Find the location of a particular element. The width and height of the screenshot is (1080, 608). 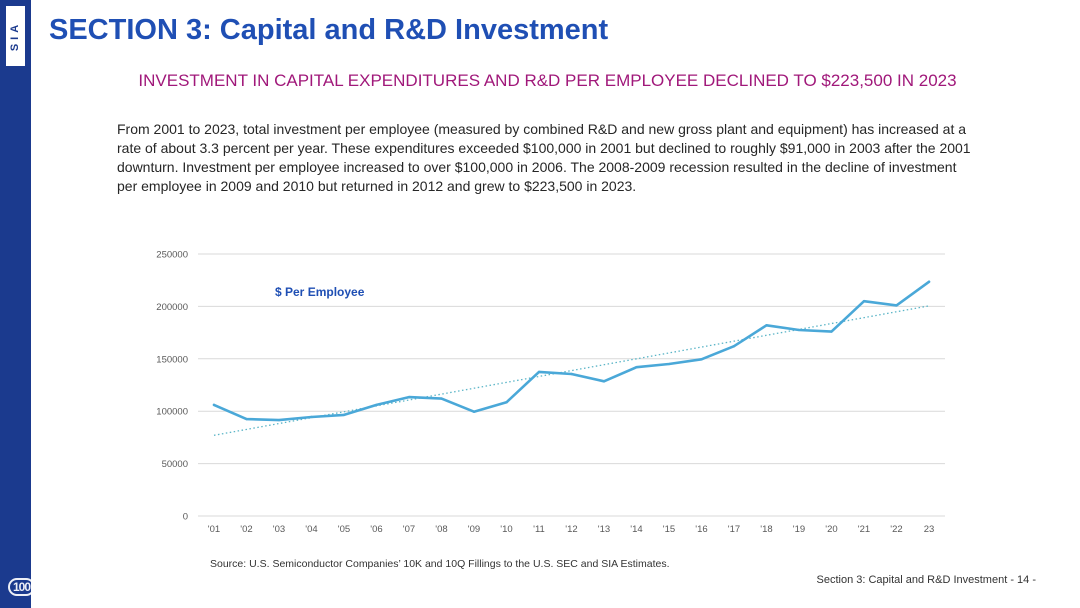

trendline is located at coordinates (571, 370).